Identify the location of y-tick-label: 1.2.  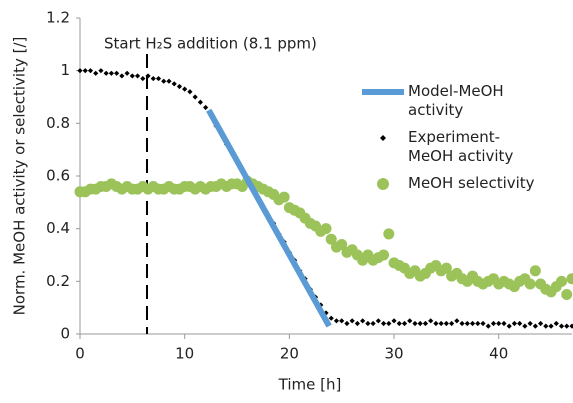
(58, 18).